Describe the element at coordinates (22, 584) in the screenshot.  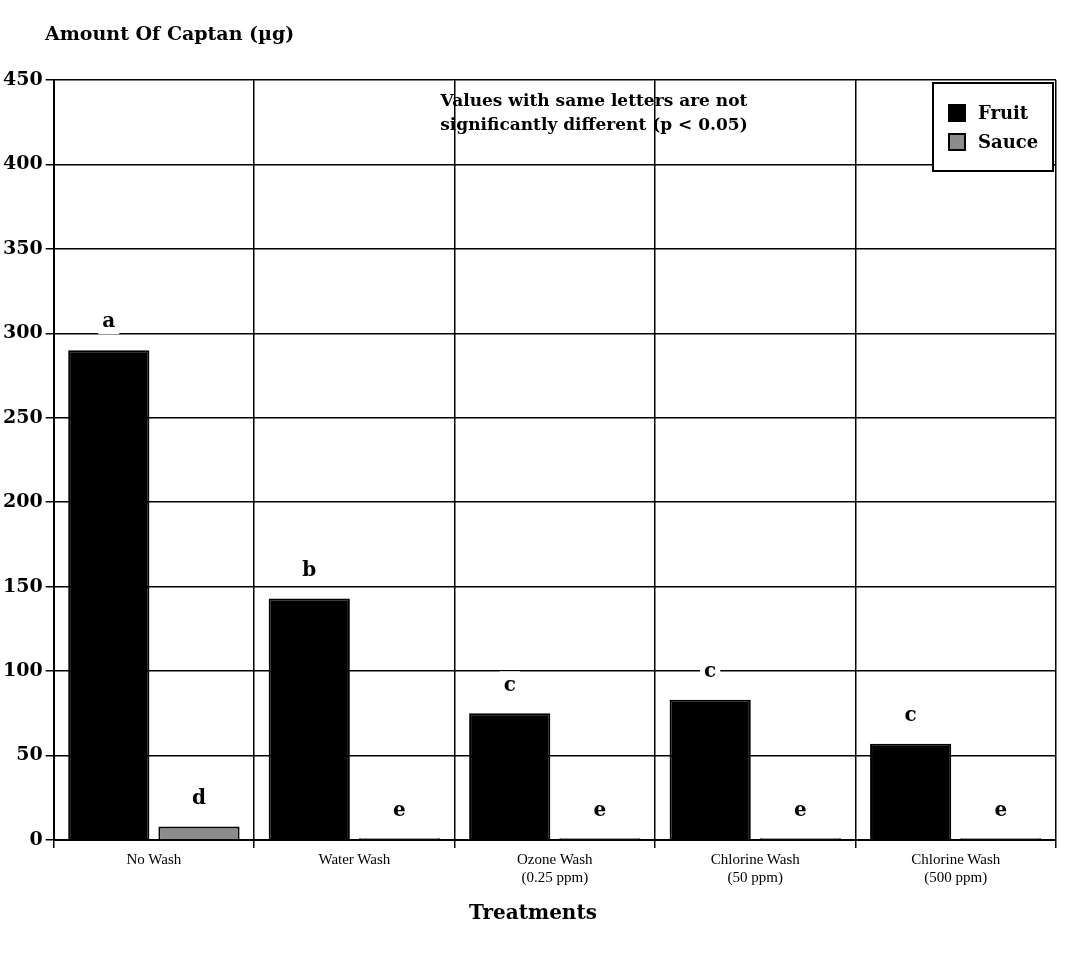
I see `y-tick-label: 150` at that location.